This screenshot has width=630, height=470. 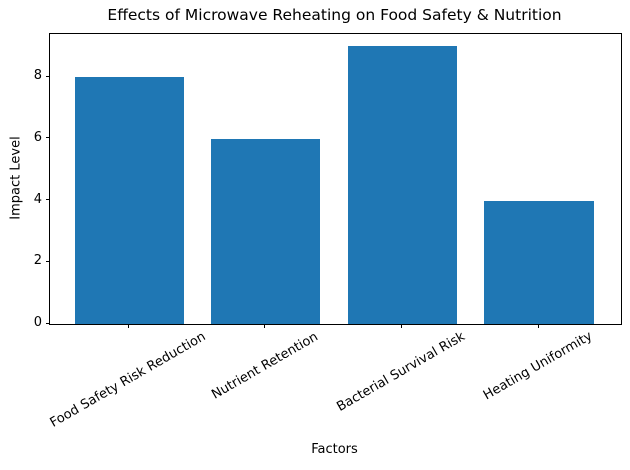 What do you see at coordinates (401, 372) in the screenshot?
I see `x-tick-label: Bacterial Survival Risk` at bounding box center [401, 372].